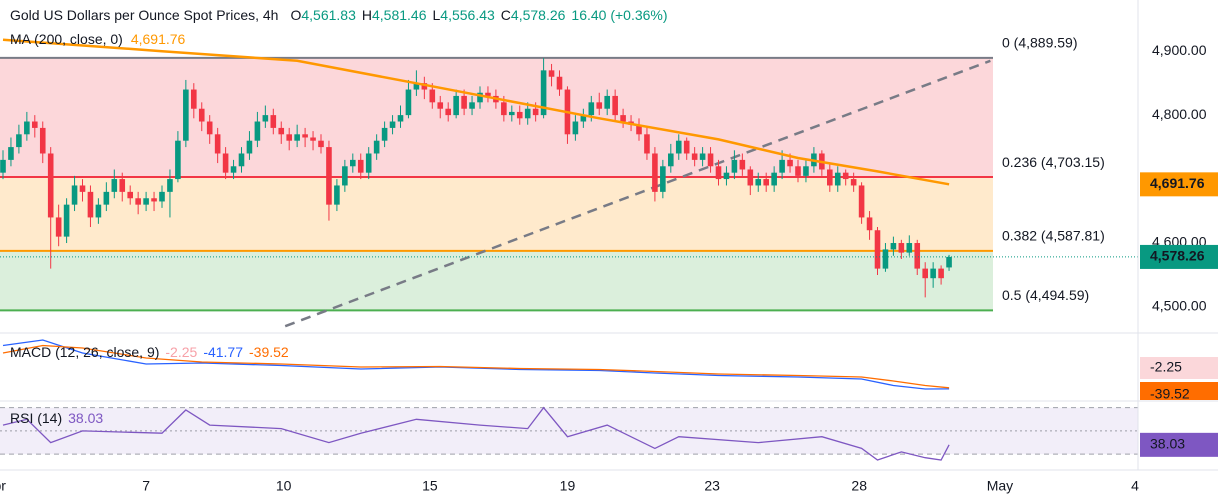 This screenshot has height=501, width=1218. I want to click on ohlc-value: 4,578.26, so click(538, 15).